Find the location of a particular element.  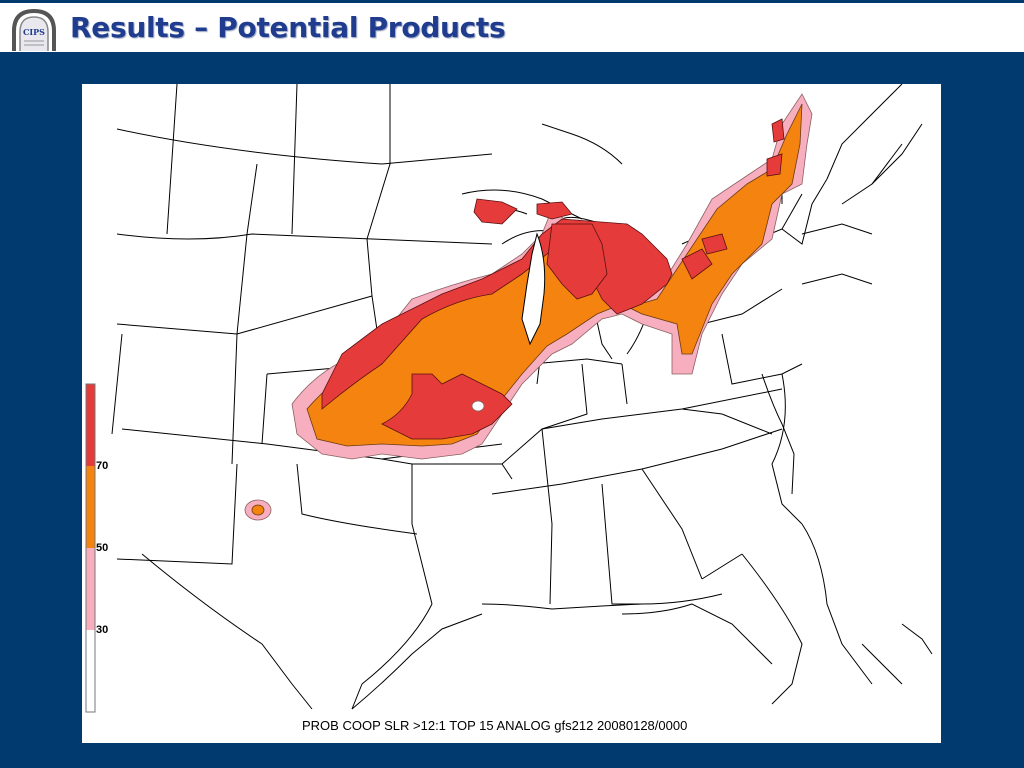

logo-text: CIPS is located at coordinates (34, 32).